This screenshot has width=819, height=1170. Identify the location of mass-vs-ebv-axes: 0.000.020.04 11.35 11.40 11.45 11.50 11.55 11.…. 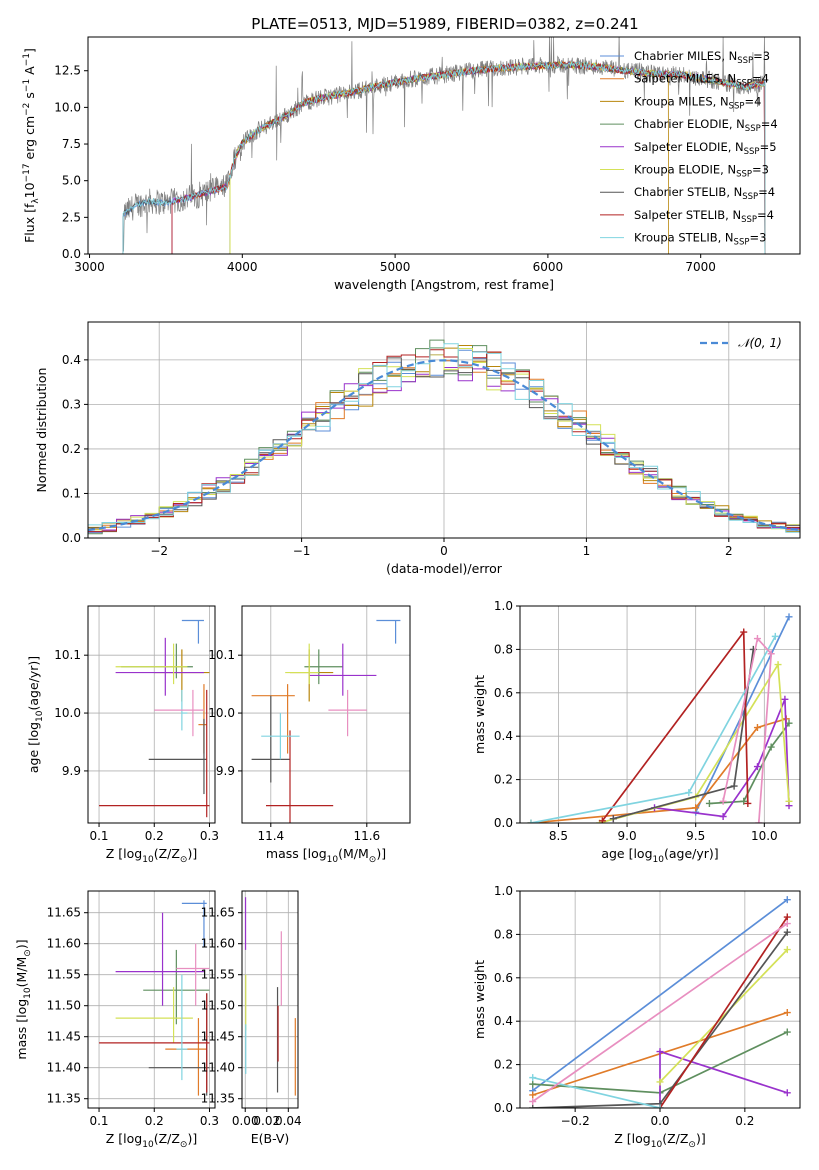
(251, 1018).